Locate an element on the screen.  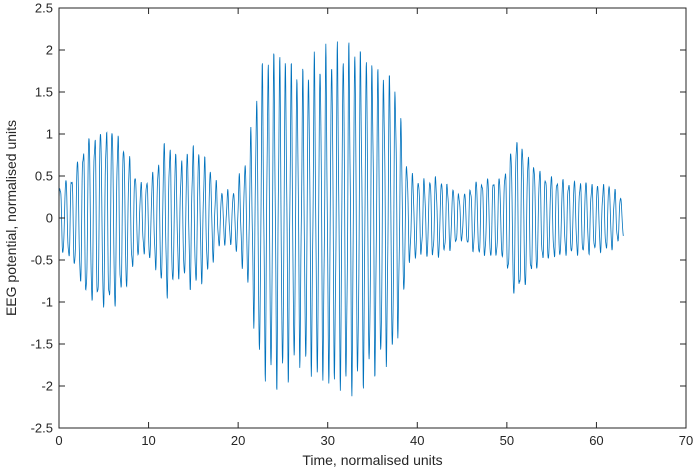
y-axis-label: EEG potential, normalised units is located at coordinates (11, 218).